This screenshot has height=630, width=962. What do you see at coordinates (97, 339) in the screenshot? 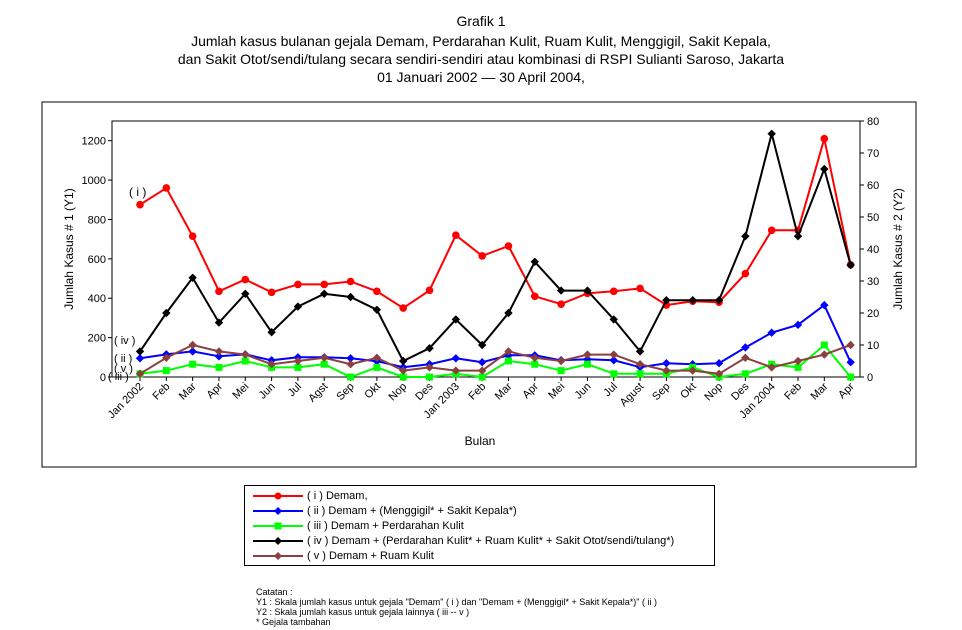
I see `y1-tick-label: 200` at bounding box center [97, 339].